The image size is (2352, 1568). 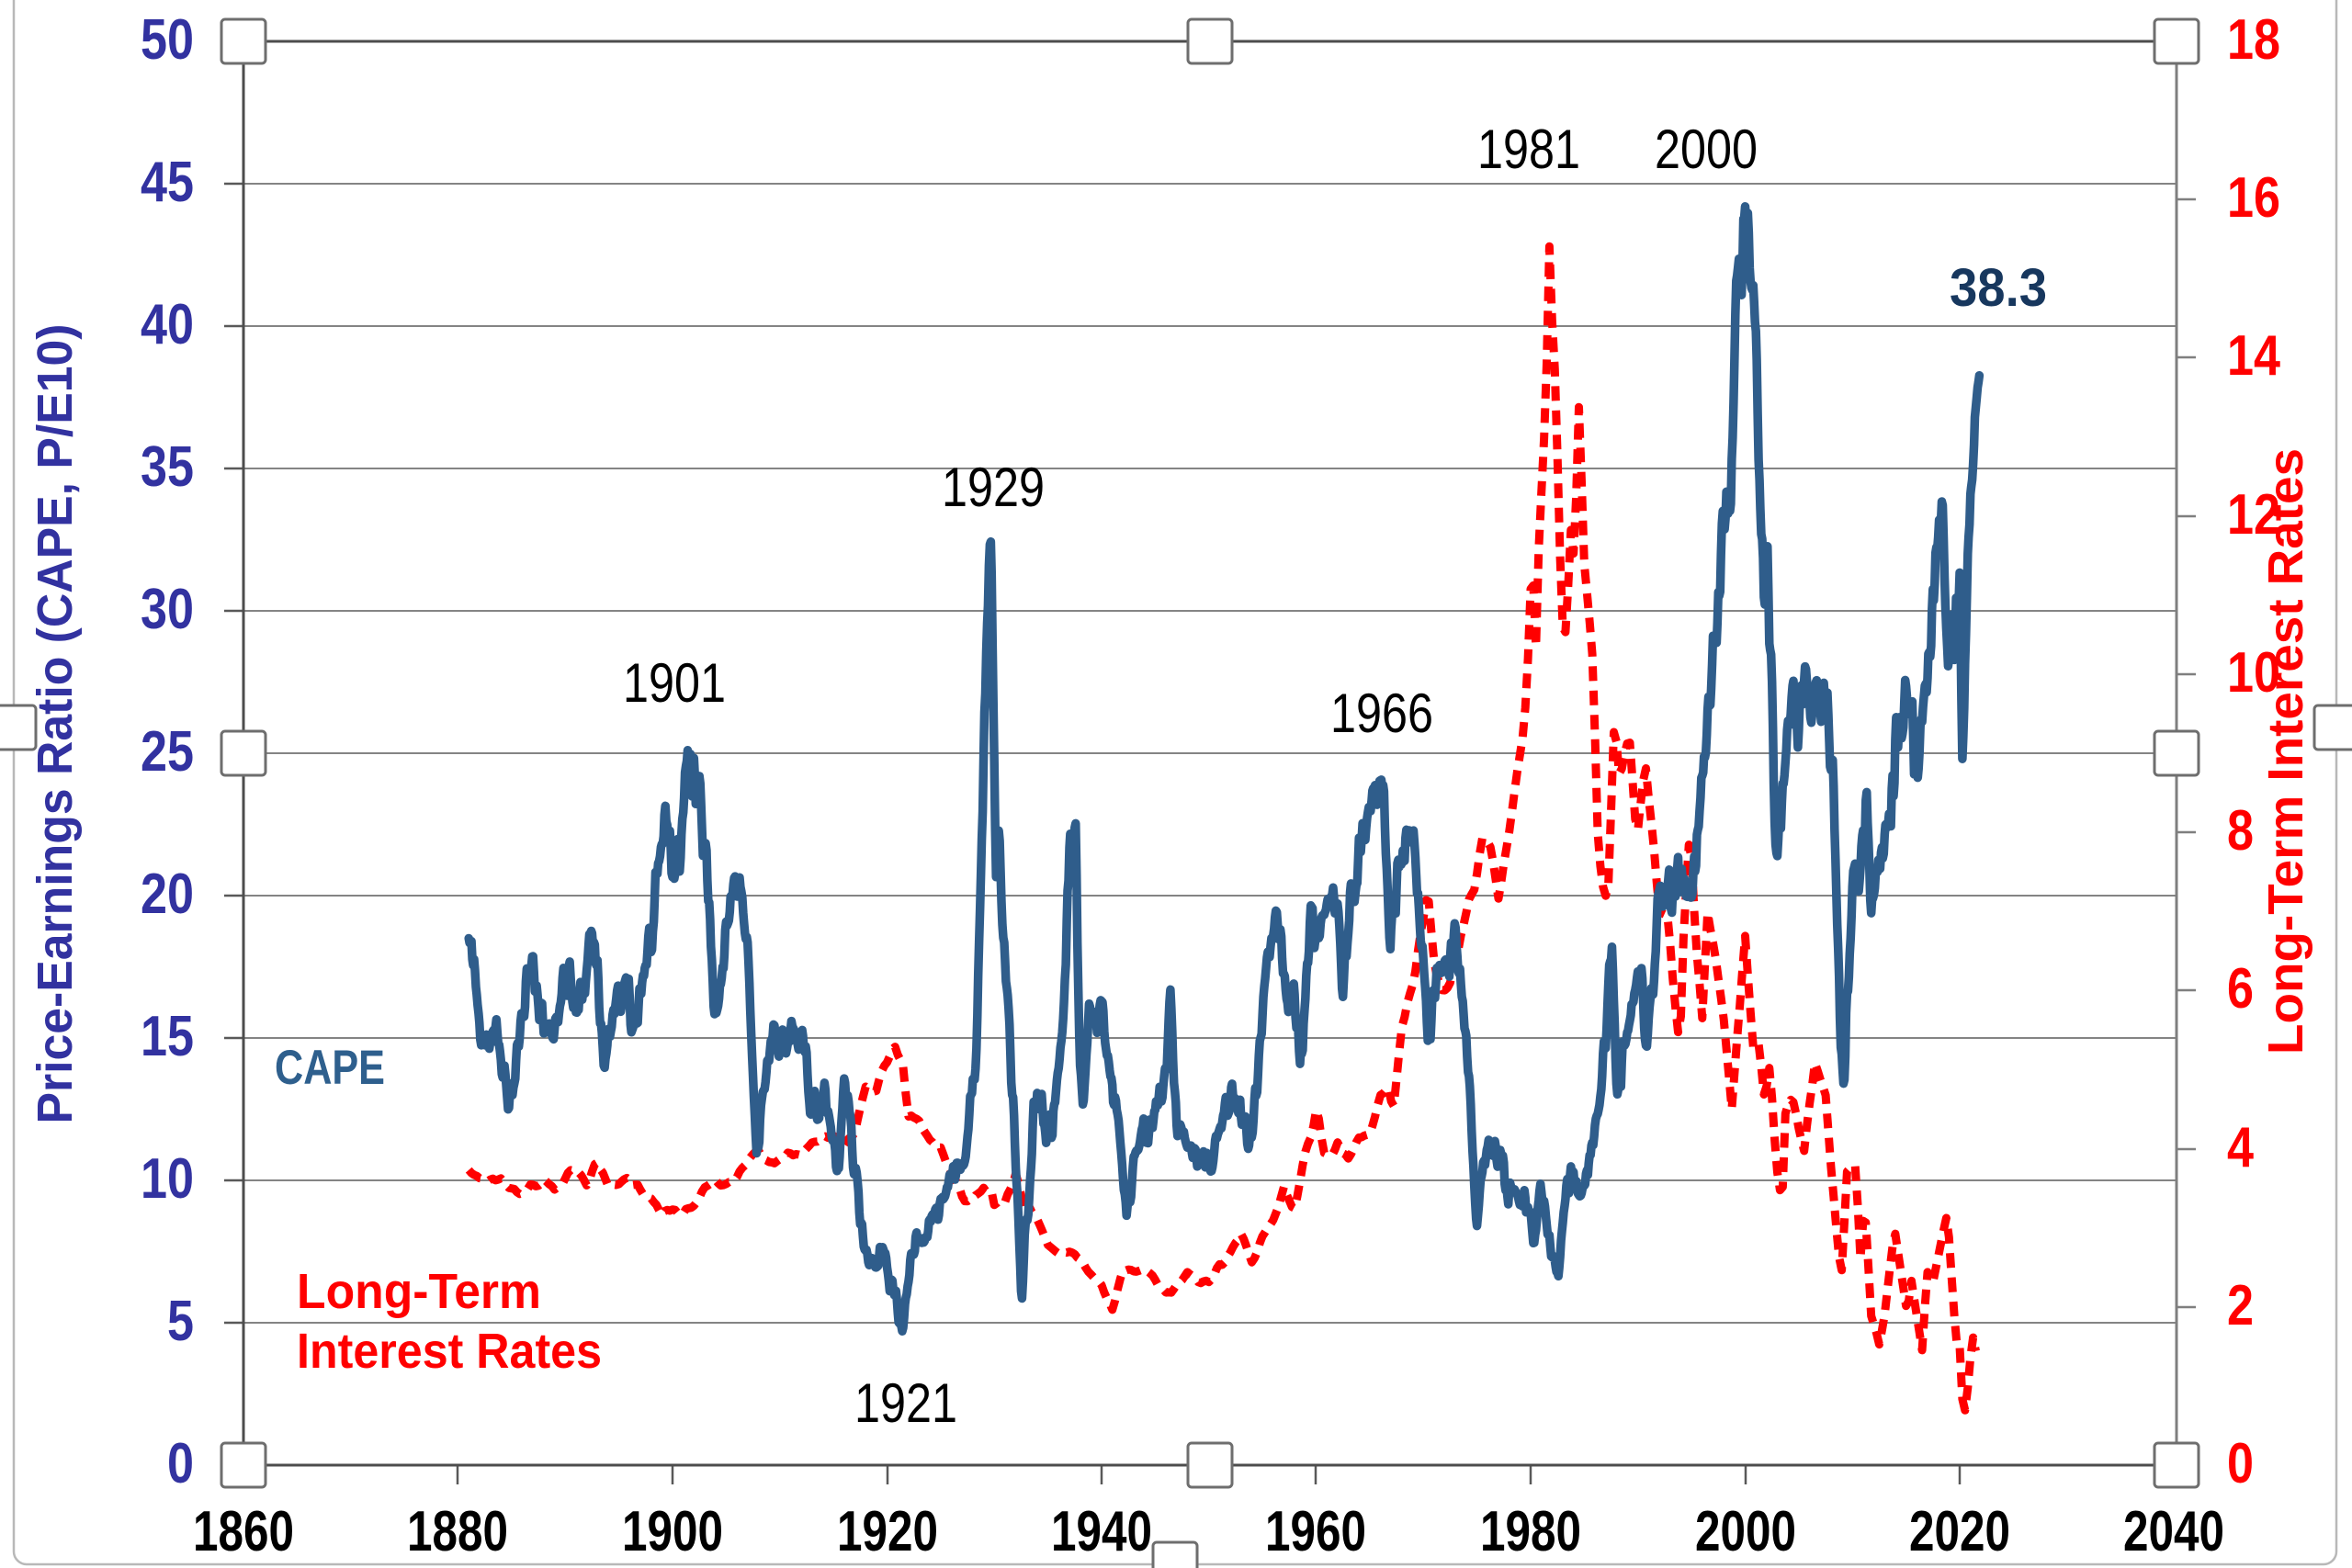 I want to click on svg-text: 2, so click(x=2240, y=1305).